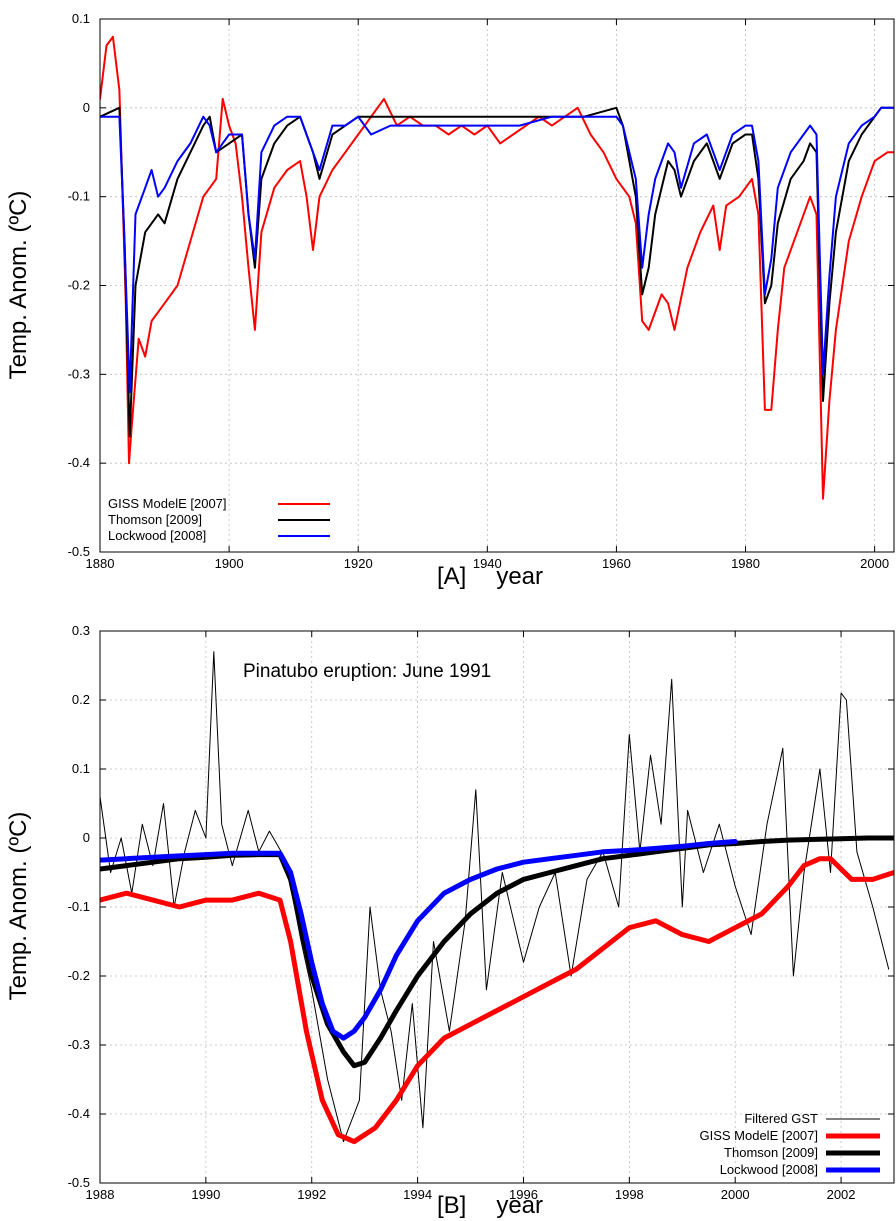  I want to click on x-tick-label: 1992, so click(311, 1194).